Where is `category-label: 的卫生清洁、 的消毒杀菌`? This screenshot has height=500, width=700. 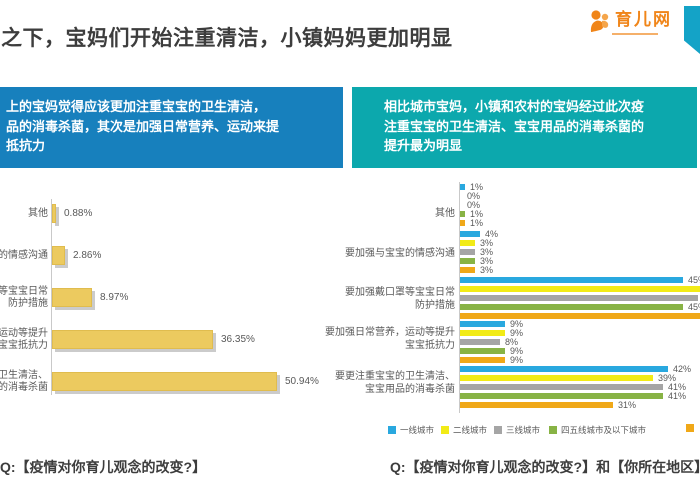
category-label: 的卫生清洁、 的消毒杀菌 is located at coordinates (24, 381).